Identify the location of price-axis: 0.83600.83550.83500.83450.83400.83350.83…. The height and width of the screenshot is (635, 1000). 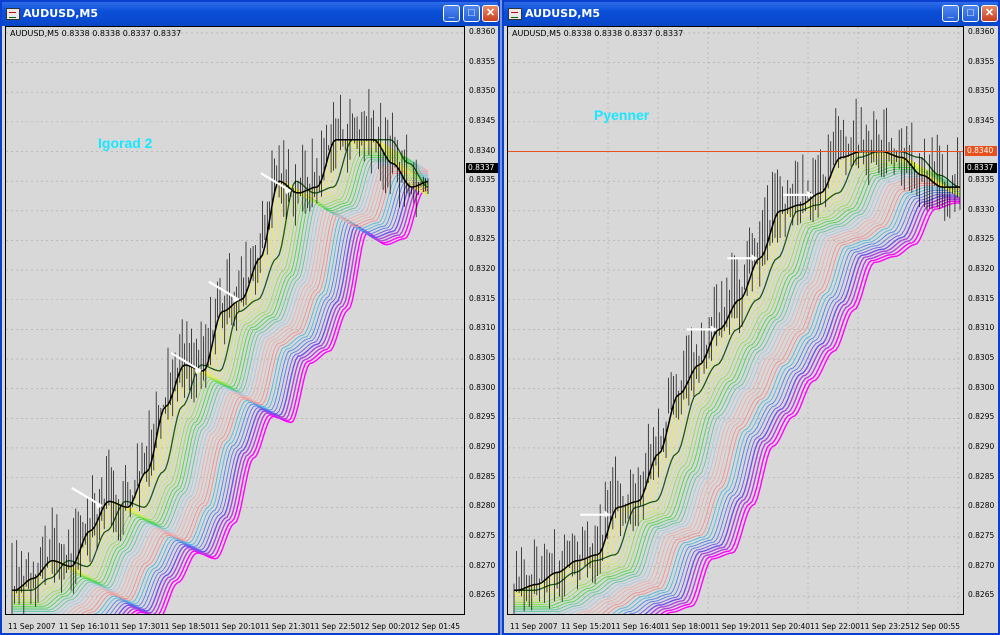
(981, 320).